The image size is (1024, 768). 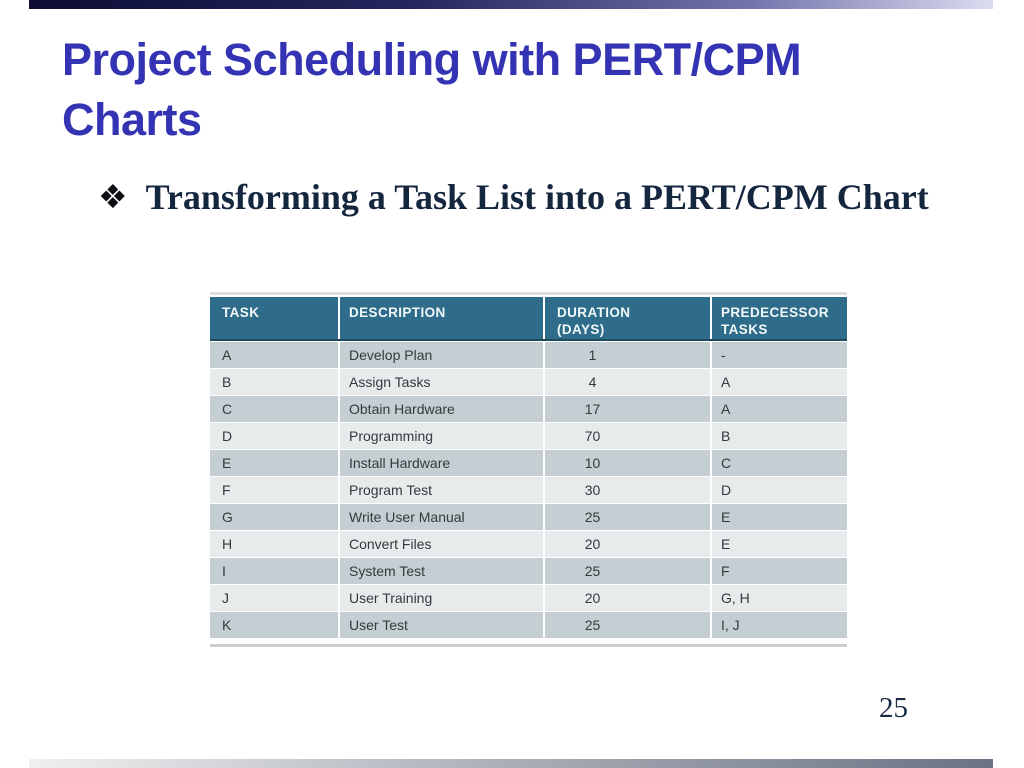 What do you see at coordinates (779, 436) in the screenshot?
I see `cell-predecessors: B` at bounding box center [779, 436].